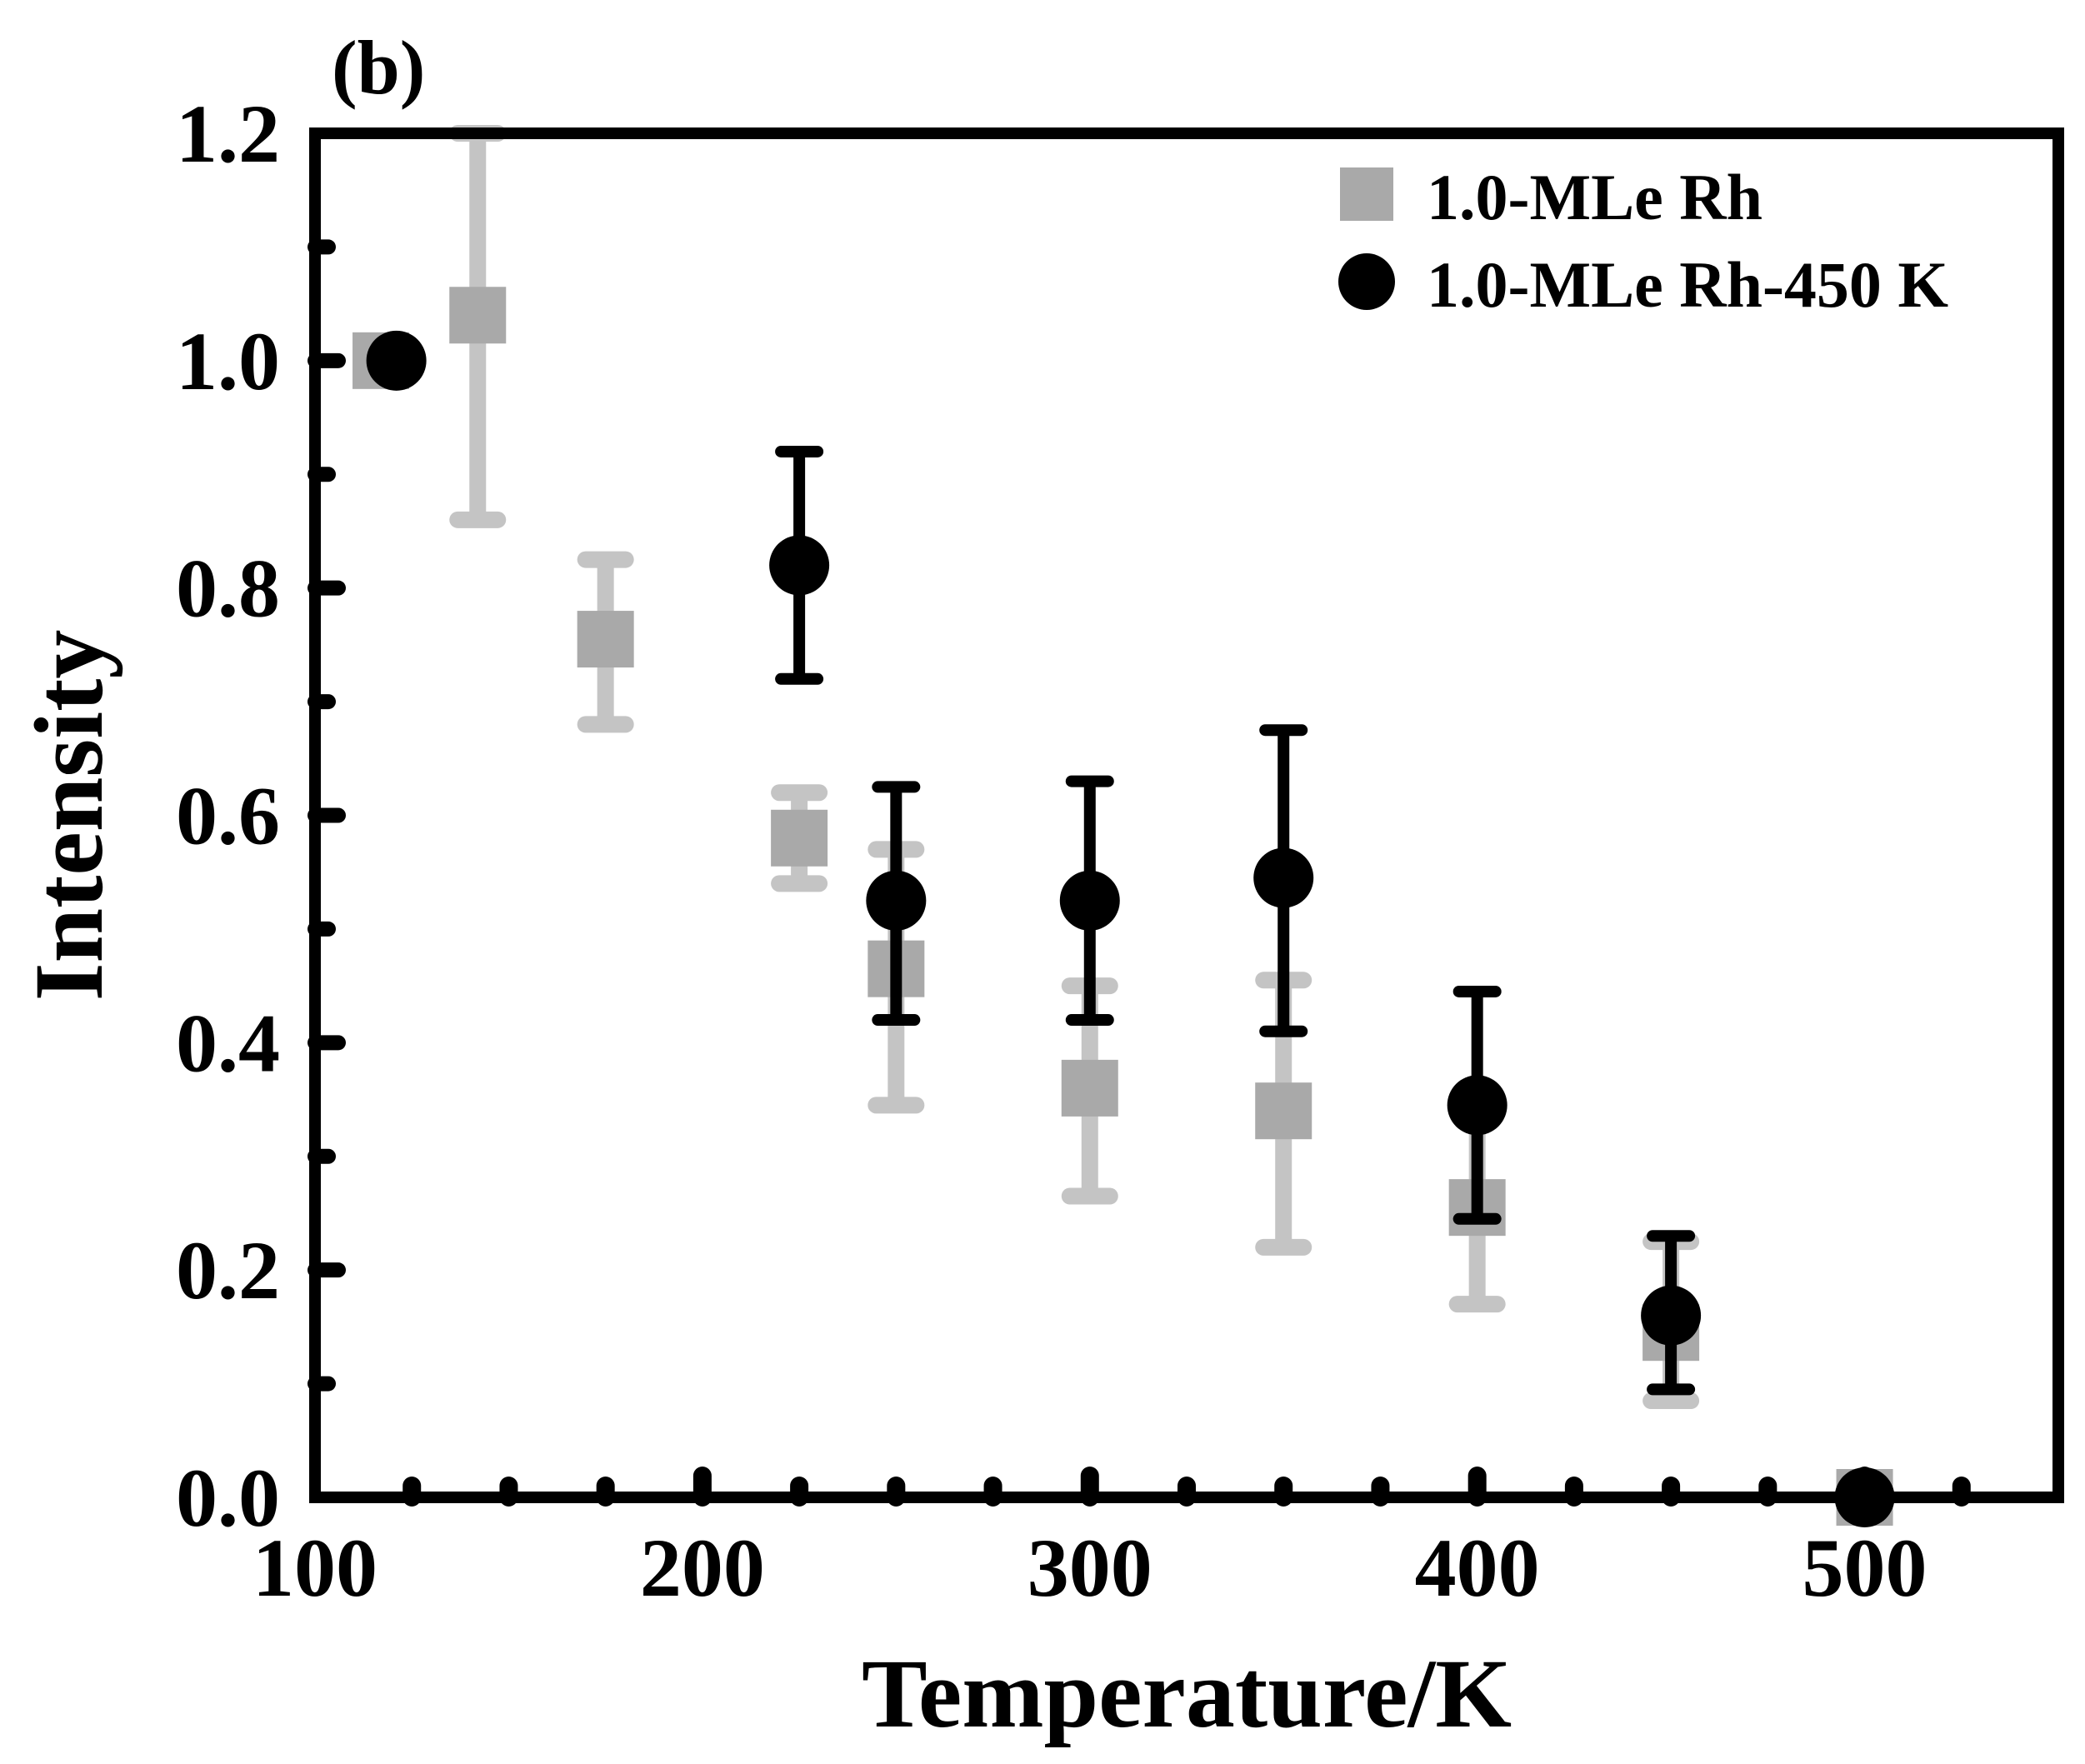 The height and width of the screenshot is (1764, 2085). Describe the element at coordinates (228, 1043) in the screenshot. I see `y-tick-label: 0.4` at that location.